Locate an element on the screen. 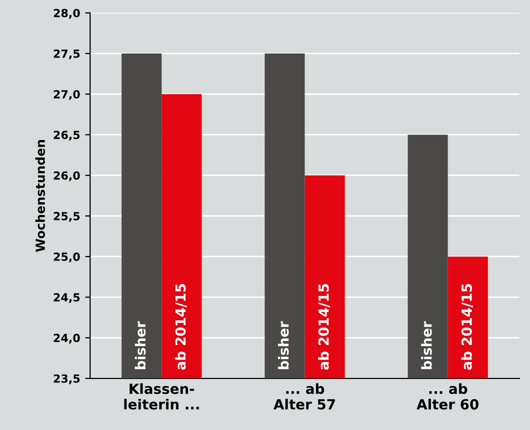  y-tick-label: 25,0 is located at coordinates (67, 257).